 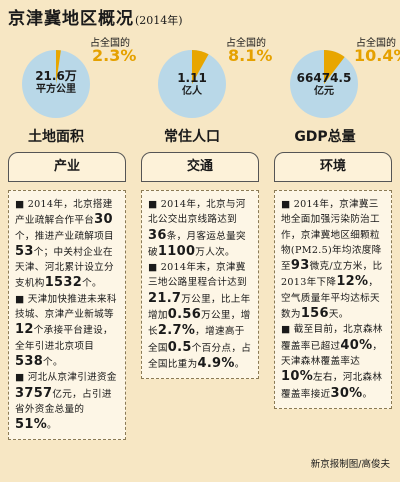 I want to click on share-value: 2.3%, so click(x=114, y=55).